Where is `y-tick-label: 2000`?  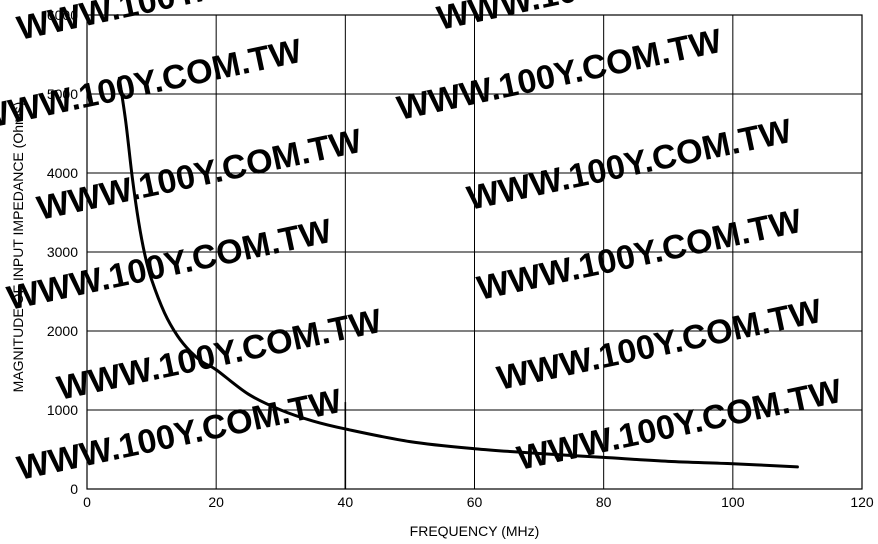
y-tick-label: 2000 is located at coordinates (62, 331).